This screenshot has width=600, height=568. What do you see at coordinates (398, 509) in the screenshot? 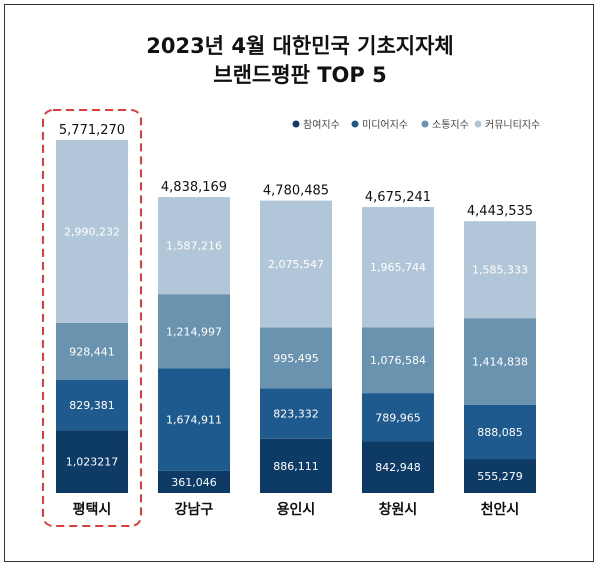
I see `category-label: 창원시` at bounding box center [398, 509].